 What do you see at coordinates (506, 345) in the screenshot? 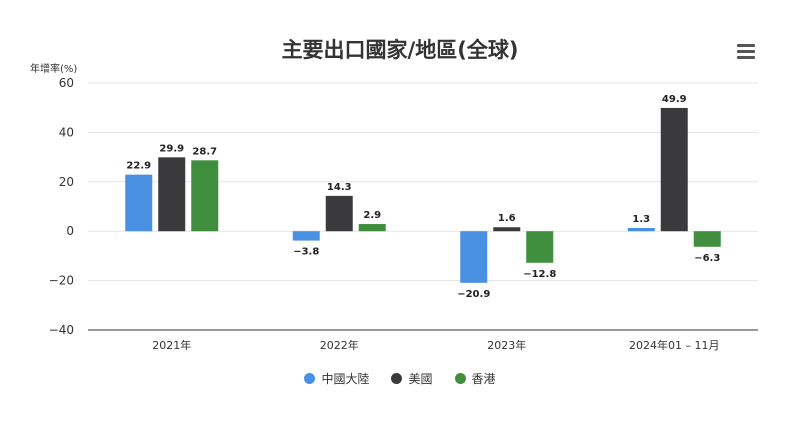
I see `x-tick-label: 2023年` at bounding box center [506, 345].